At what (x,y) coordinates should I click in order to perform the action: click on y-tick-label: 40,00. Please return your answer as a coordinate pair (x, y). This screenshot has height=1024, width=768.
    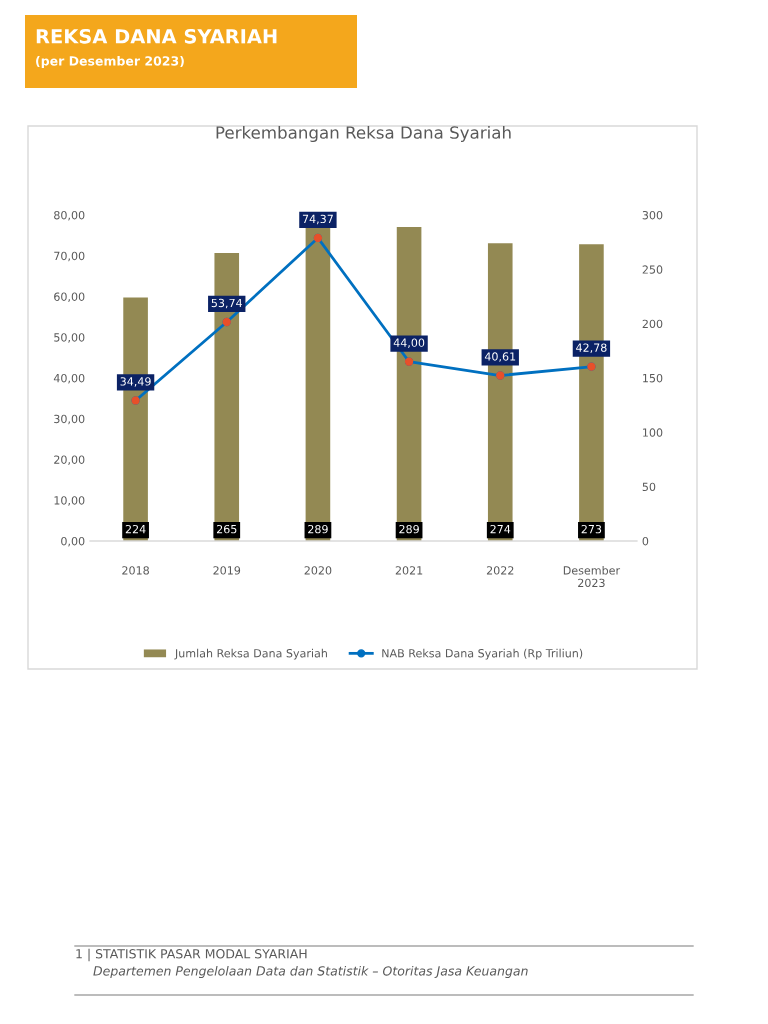
    Looking at the image, I should click on (69, 378).